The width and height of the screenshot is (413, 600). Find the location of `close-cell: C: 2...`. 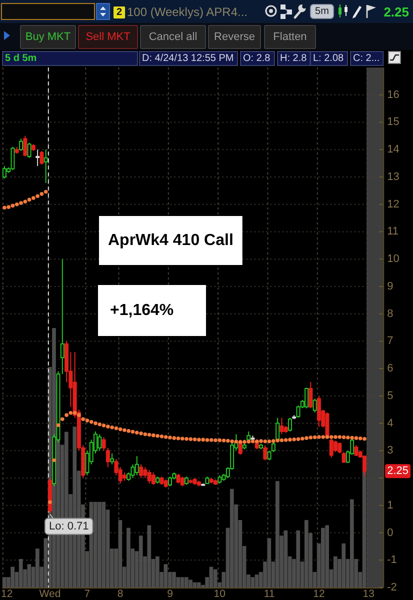

close-cell: C: 2... is located at coordinates (367, 58).